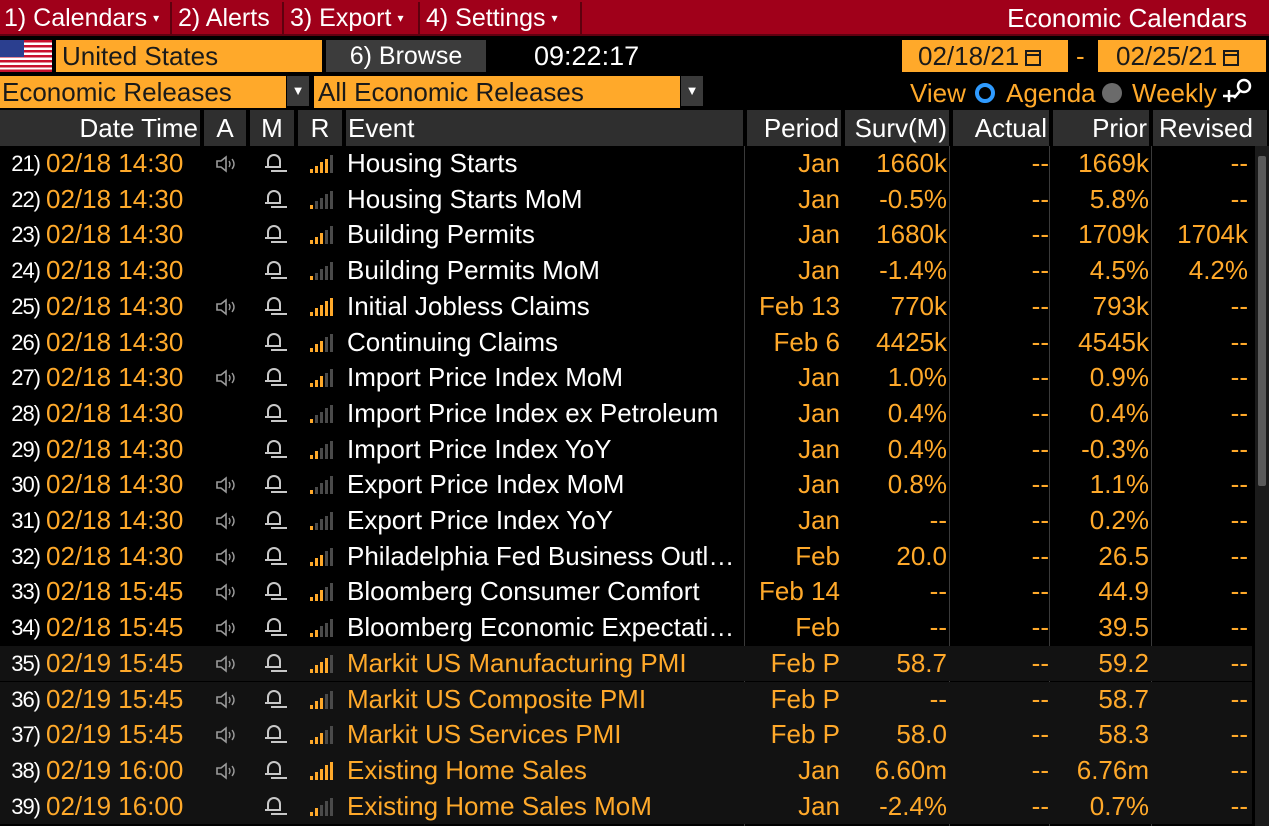 The width and height of the screenshot is (1269, 826). I want to click on row-event: Existing Home Sales MoM, so click(499, 805).